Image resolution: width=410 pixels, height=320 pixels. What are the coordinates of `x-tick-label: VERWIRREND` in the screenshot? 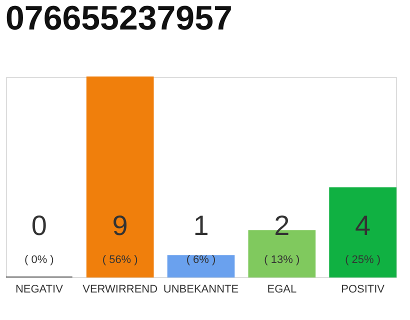 It's located at (120, 290).